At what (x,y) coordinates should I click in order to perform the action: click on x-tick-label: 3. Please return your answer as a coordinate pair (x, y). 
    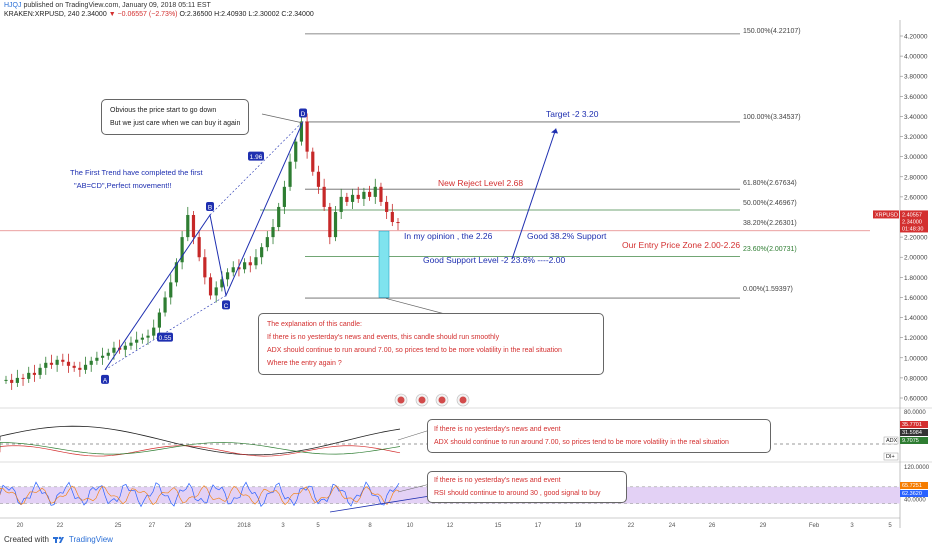
    Looking at the image, I should click on (852, 526).